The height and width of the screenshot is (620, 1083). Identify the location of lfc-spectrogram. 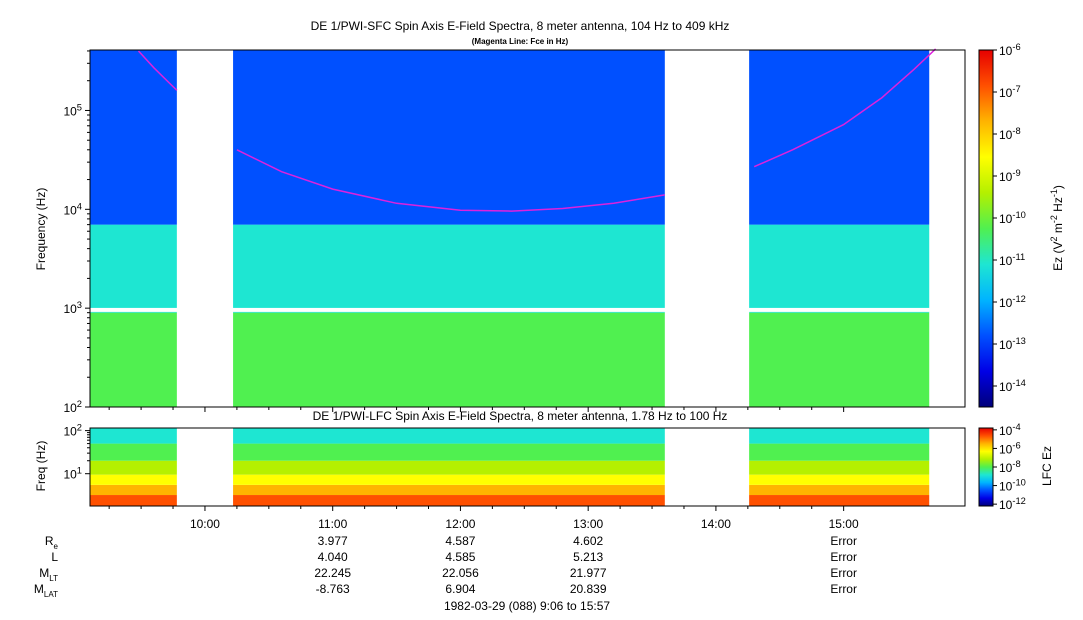
(527, 467).